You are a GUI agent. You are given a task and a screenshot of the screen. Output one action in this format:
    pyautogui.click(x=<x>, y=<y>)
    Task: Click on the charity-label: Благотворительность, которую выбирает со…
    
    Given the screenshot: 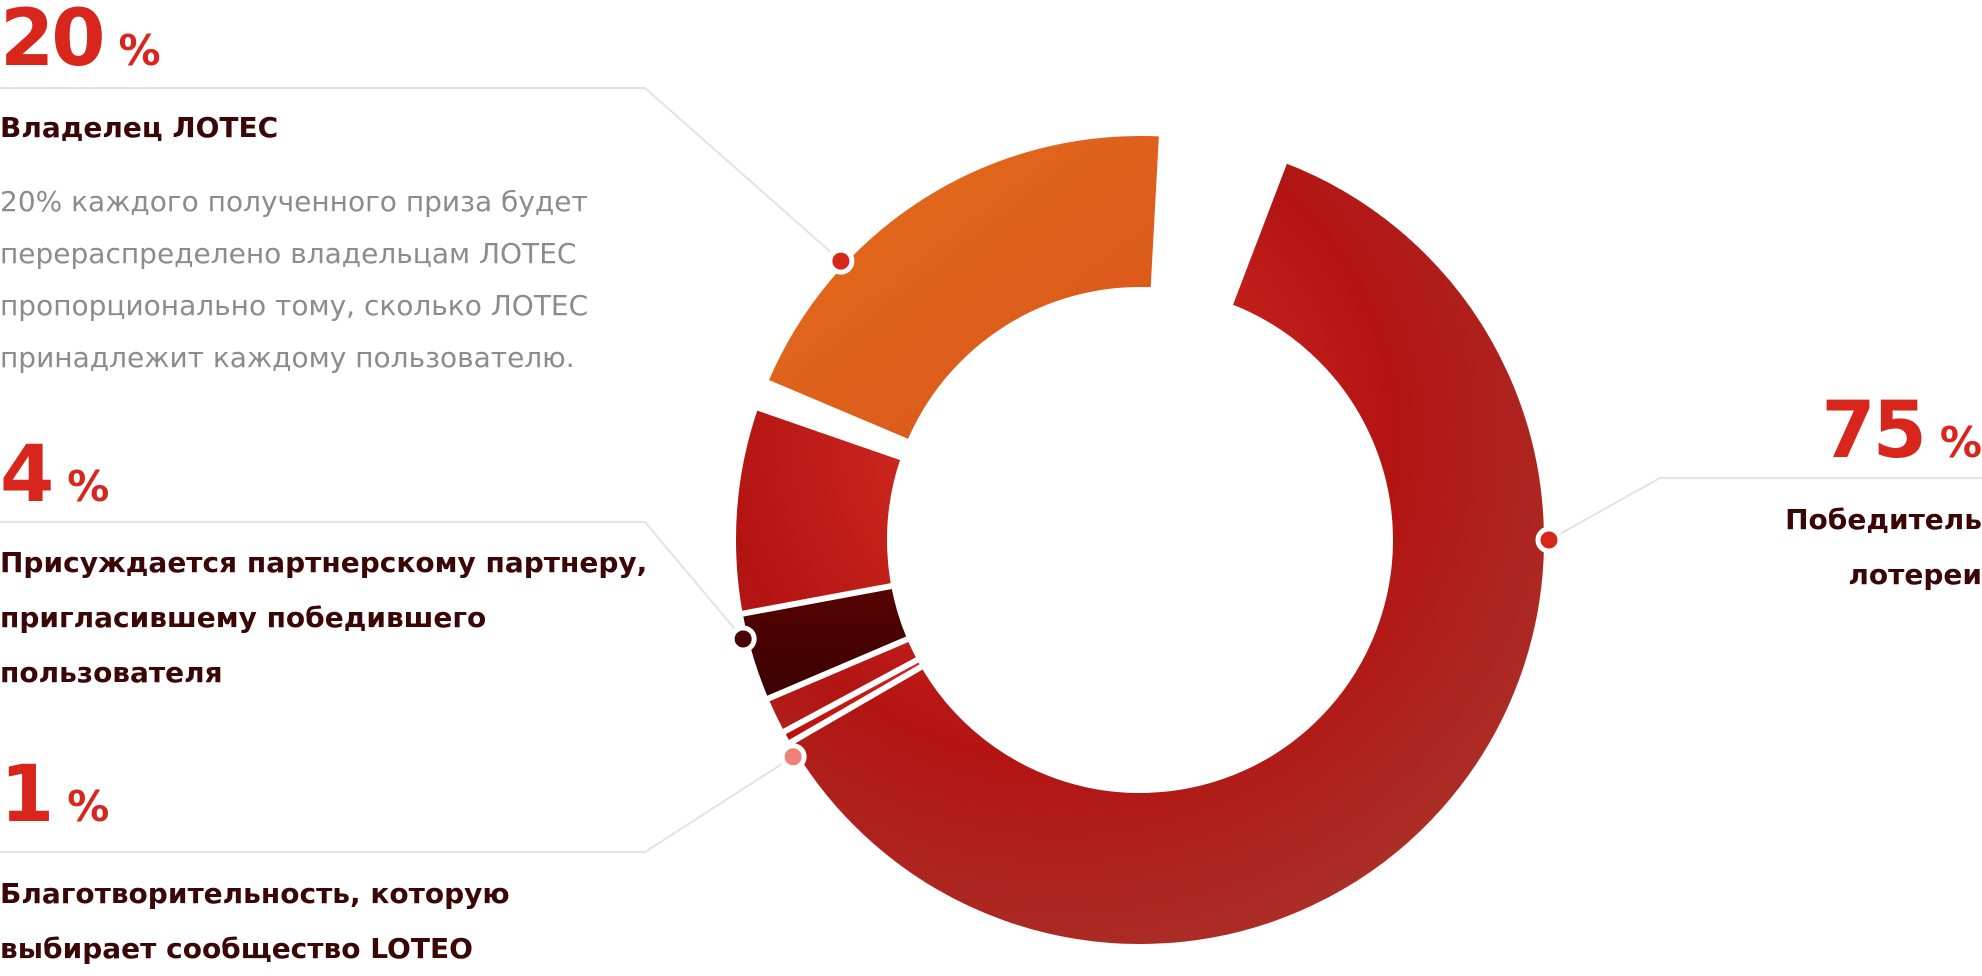 What is the action you would take?
    pyautogui.click(x=255, y=921)
    